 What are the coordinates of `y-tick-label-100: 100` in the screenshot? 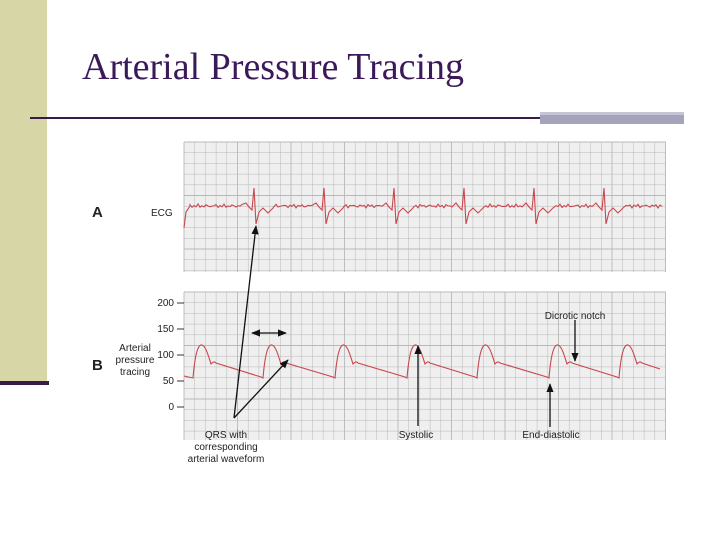 It's located at (165, 355).